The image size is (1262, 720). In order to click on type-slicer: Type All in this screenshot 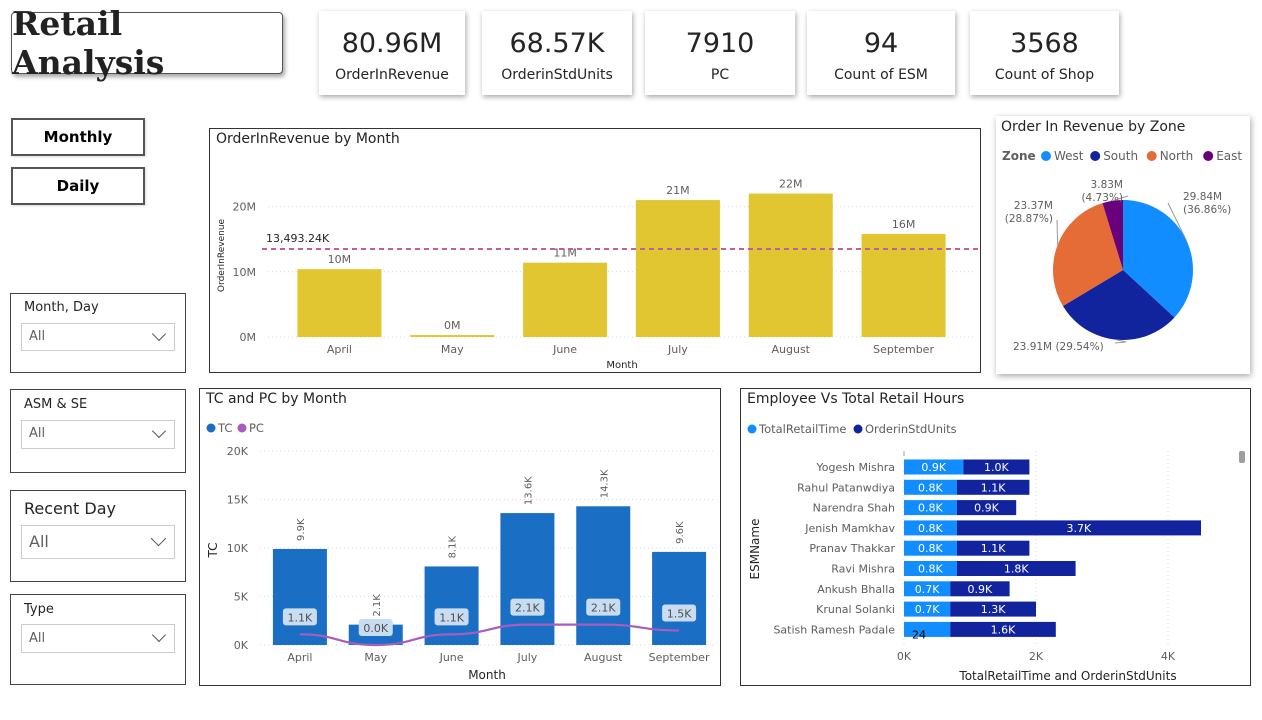, I will do `click(98, 639)`.